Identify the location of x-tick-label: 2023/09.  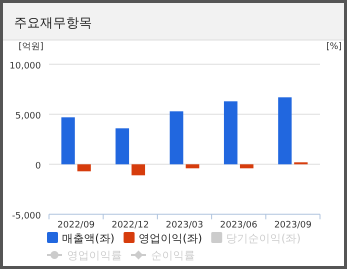
(293, 225).